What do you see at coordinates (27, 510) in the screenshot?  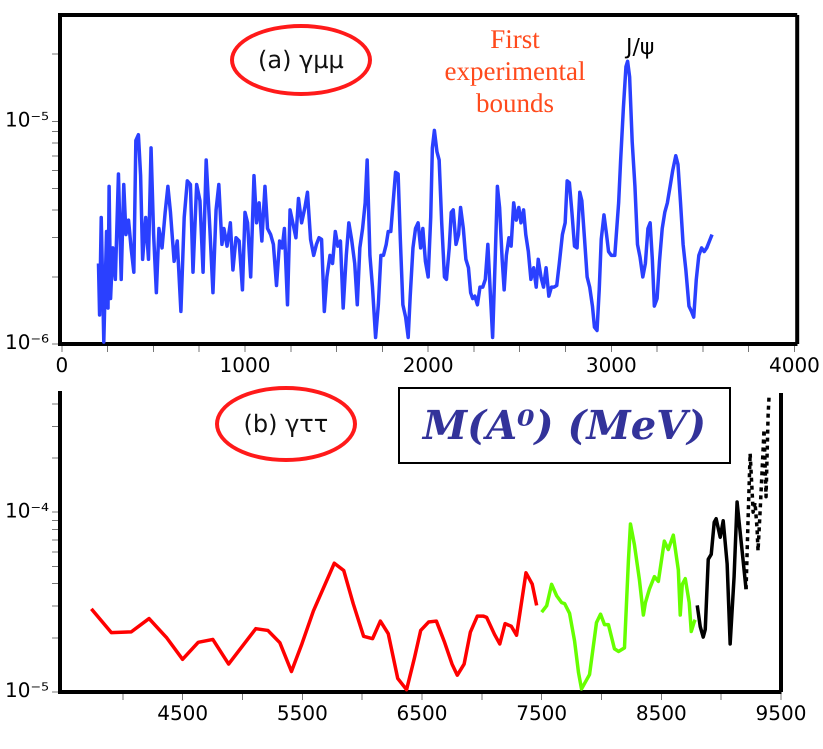 I see `y-tick-label: 10⁻⁴` at bounding box center [27, 510].